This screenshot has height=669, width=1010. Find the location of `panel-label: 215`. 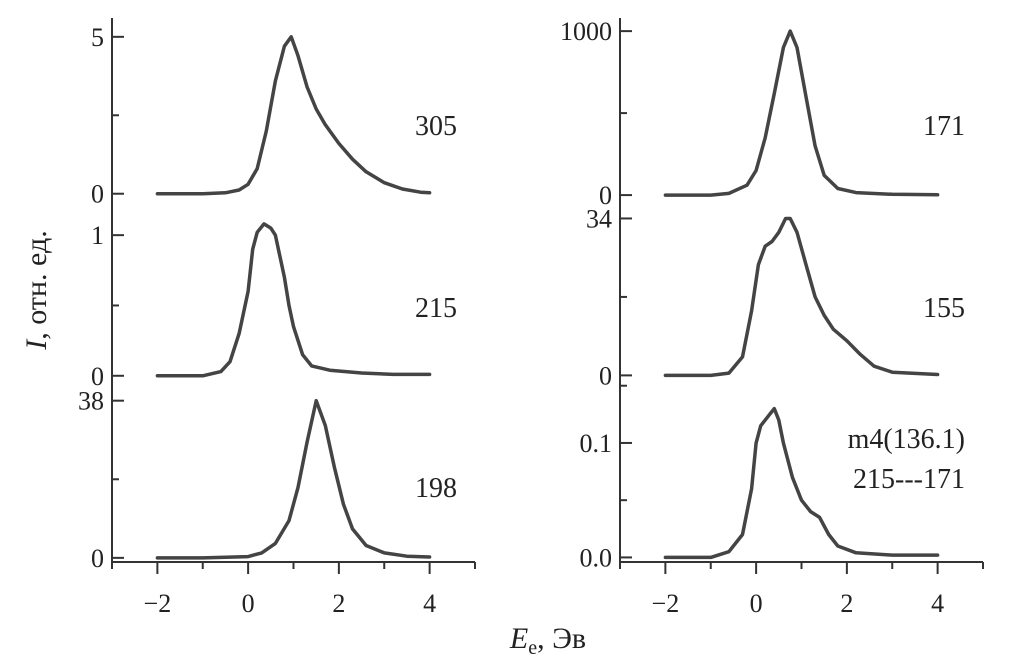

panel-label: 215 is located at coordinates (436, 308).